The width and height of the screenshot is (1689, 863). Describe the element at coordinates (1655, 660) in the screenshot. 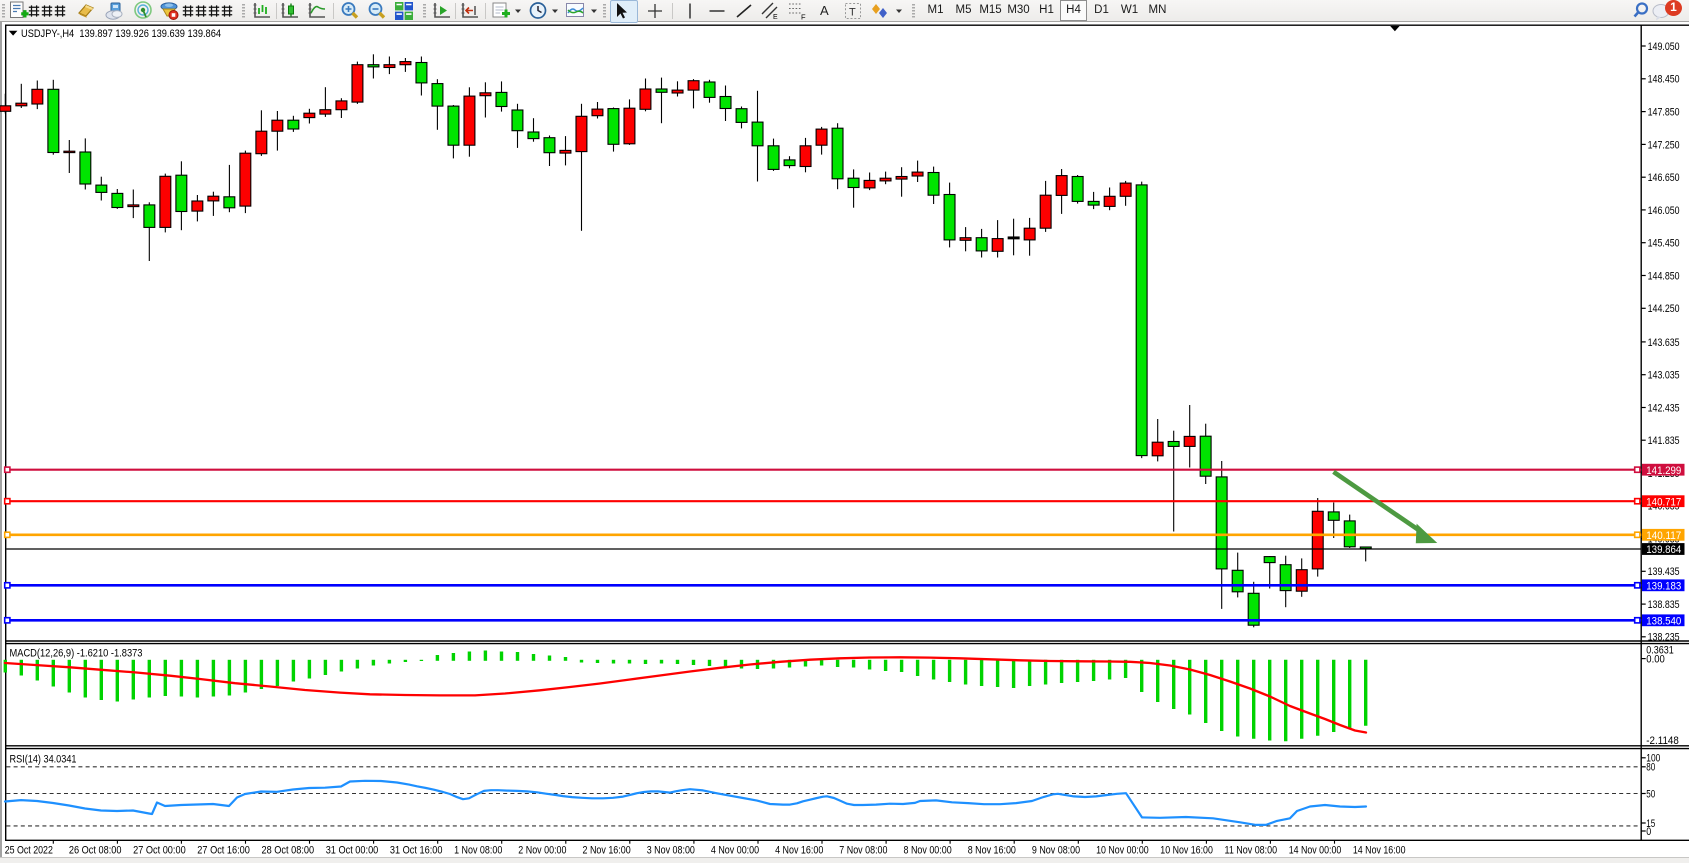

I see `svg-text: 0.00` at that location.